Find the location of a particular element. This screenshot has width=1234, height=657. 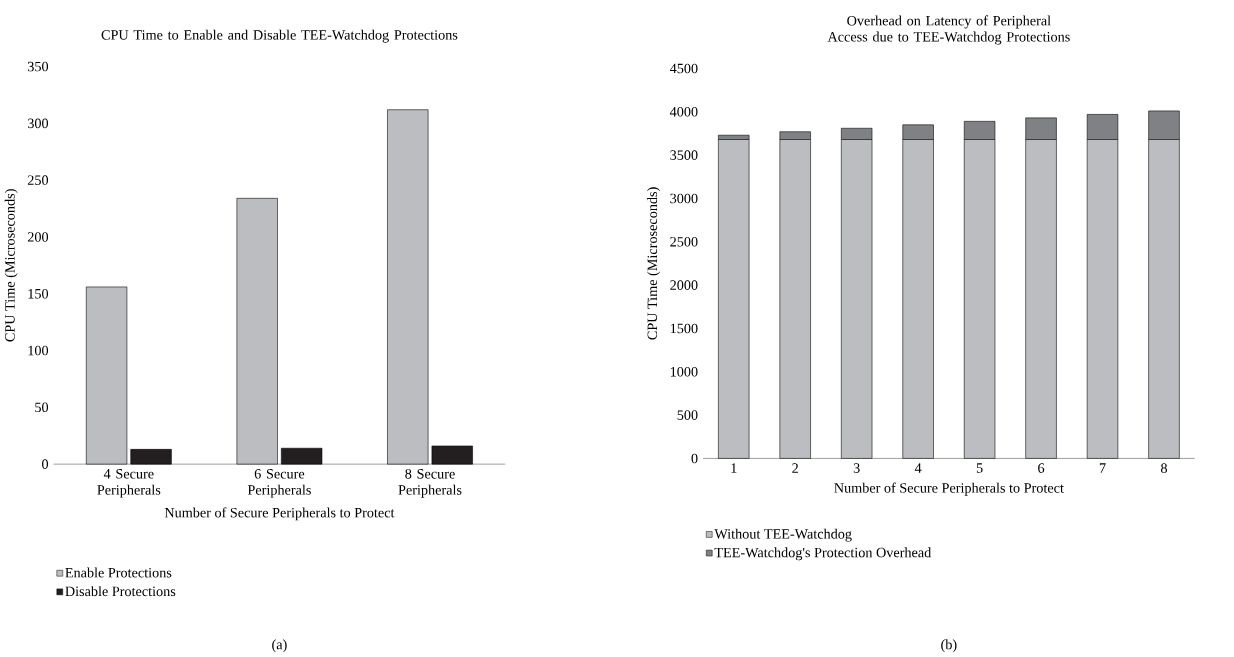

x-tick-label: 4 Secure Peripherals is located at coordinates (129, 483).